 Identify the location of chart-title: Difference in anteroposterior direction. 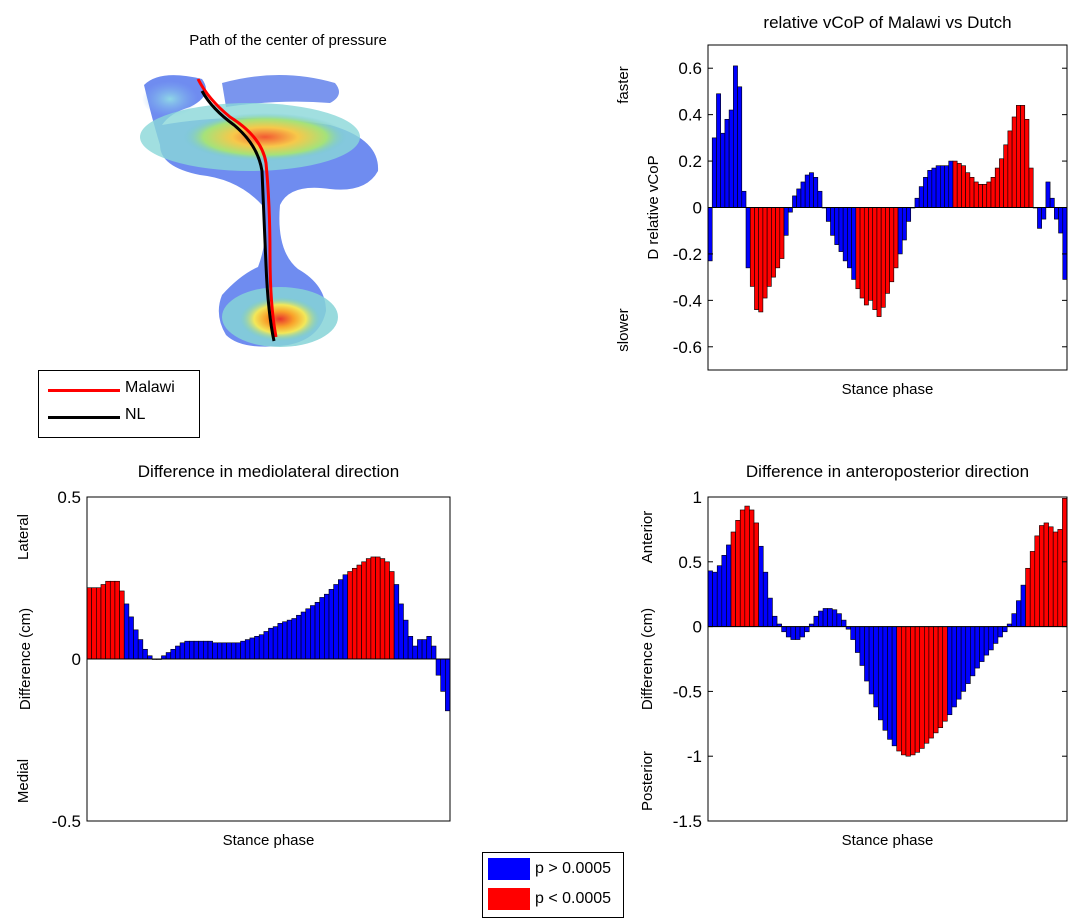
(887, 471).